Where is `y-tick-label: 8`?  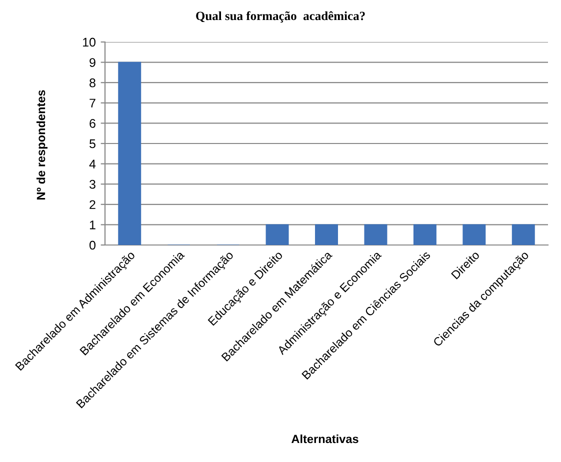 y-tick-label: 8 is located at coordinates (93, 83).